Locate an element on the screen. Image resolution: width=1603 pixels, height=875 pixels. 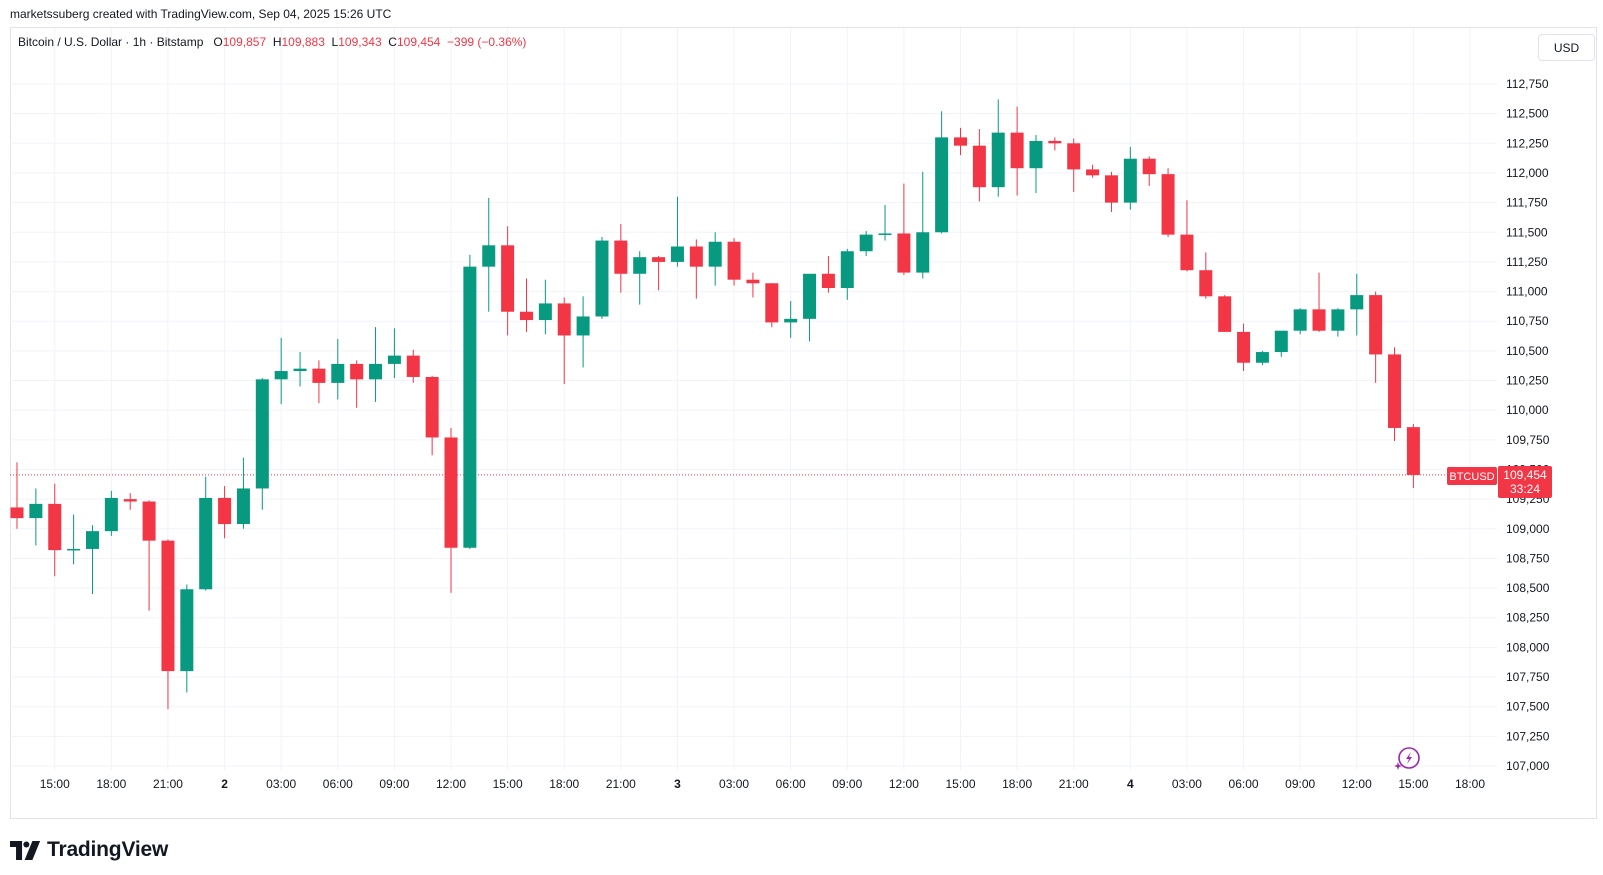
currency-button: USD is located at coordinates (1566, 47).